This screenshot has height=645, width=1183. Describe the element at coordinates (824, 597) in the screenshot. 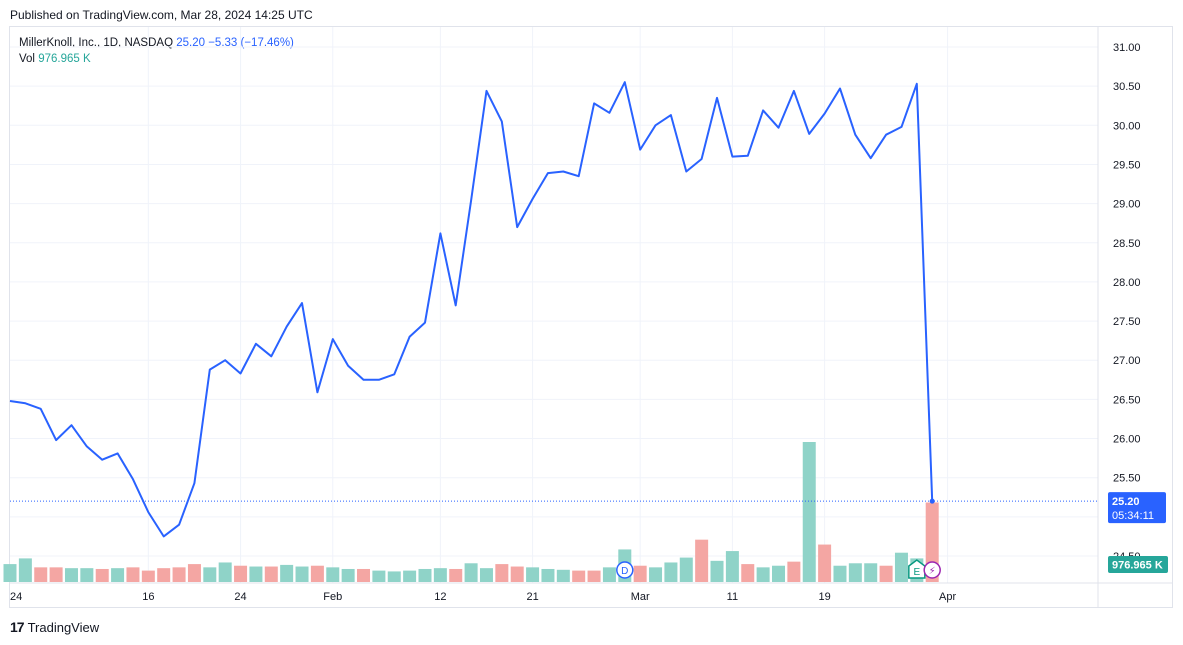

I see `x-tick-label: 19` at that location.